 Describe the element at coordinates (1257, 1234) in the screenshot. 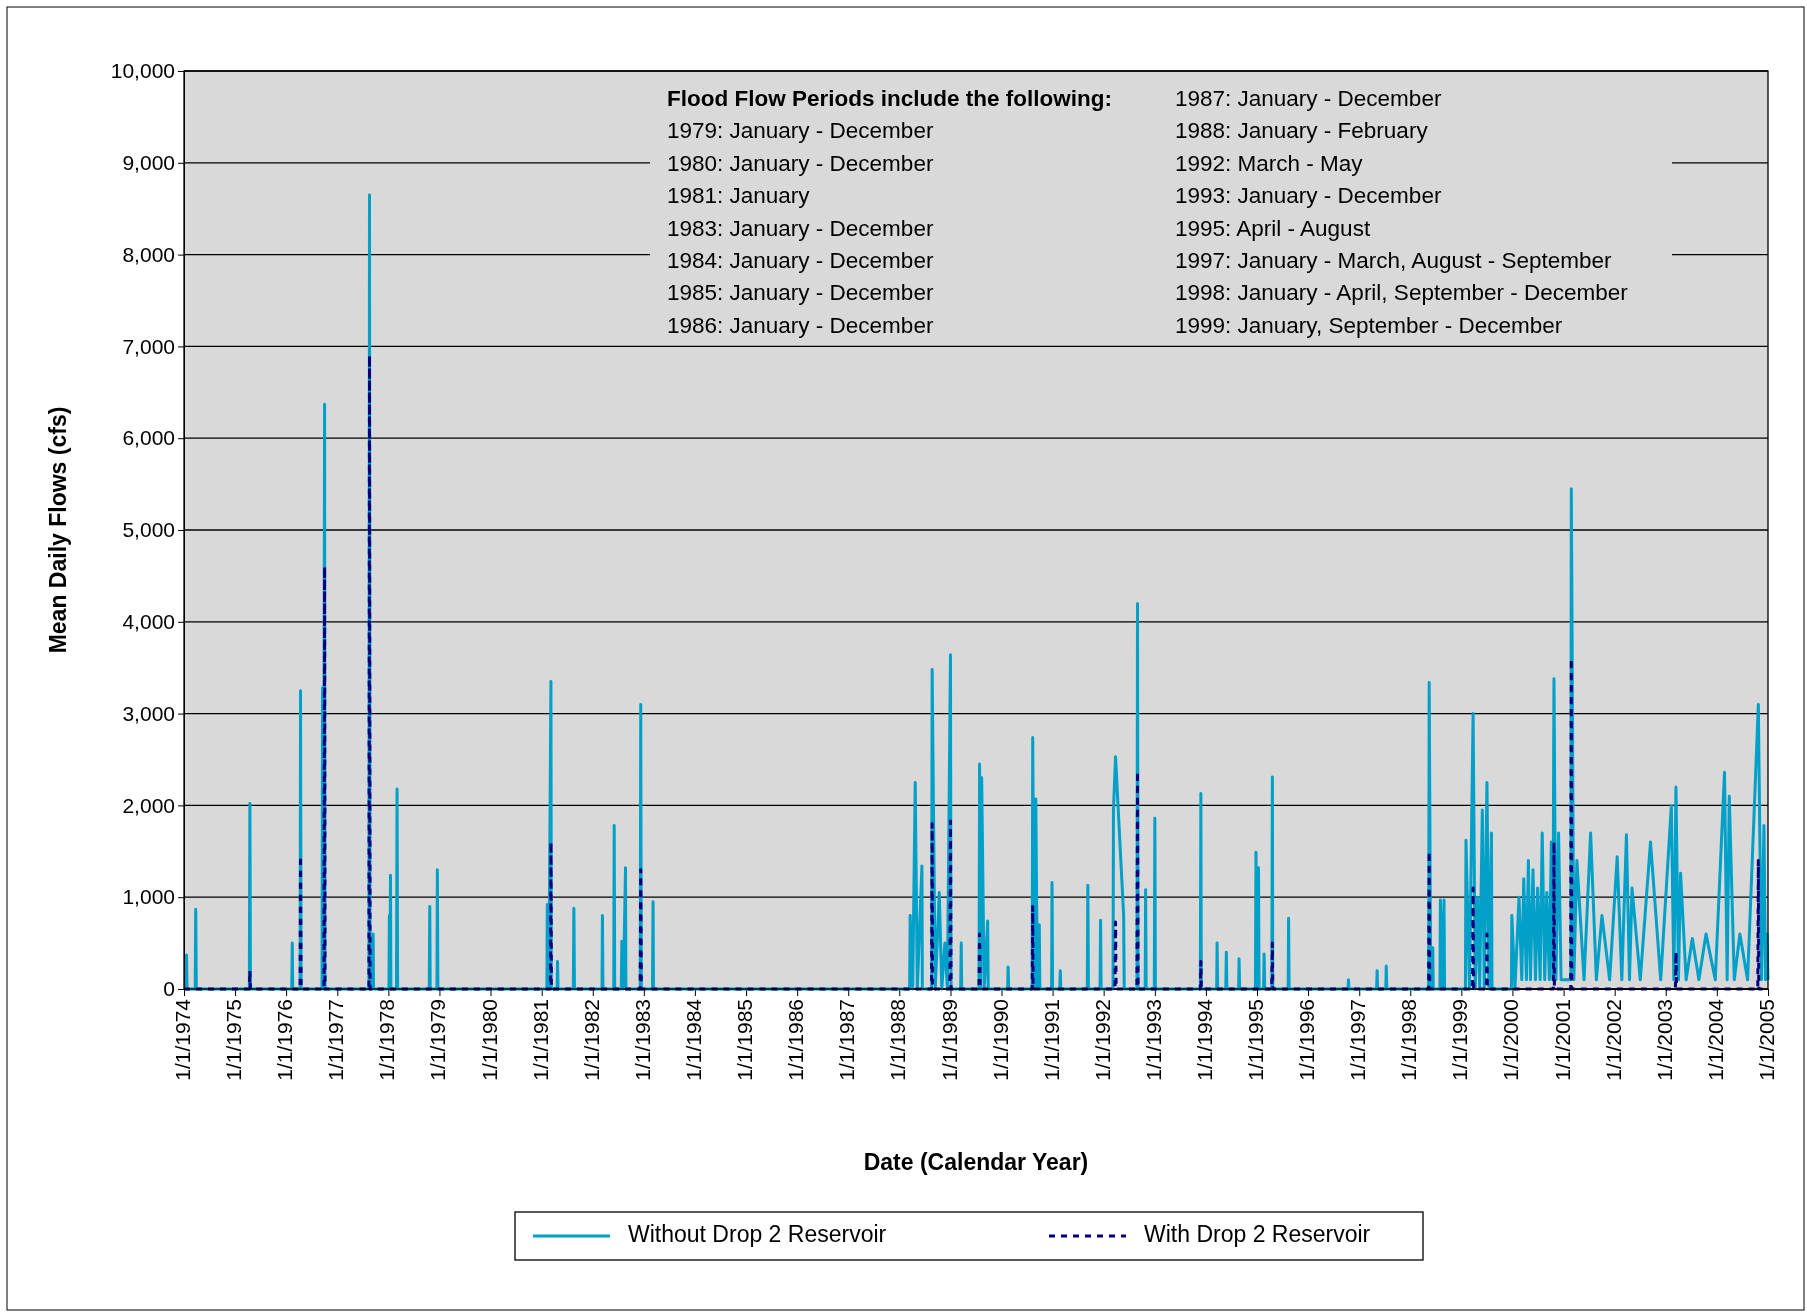

I see `legend-label: With Drop 2 Reservoir` at that location.